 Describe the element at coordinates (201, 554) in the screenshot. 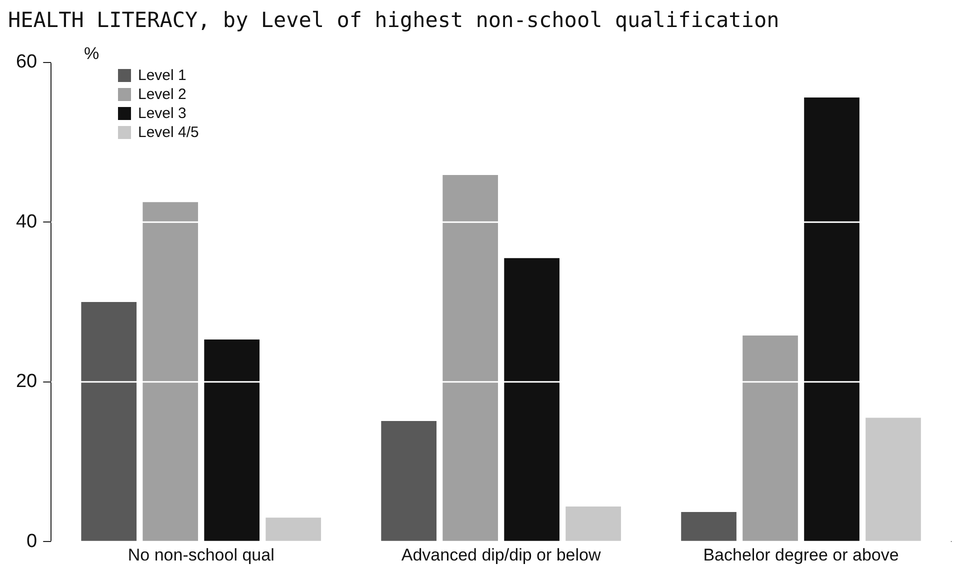

I see `x-tick-label: No non-school qual` at that location.